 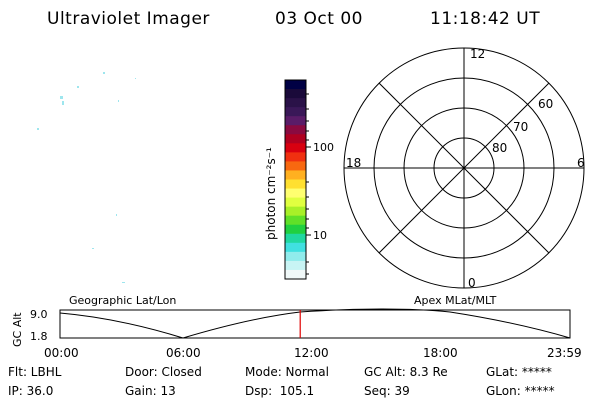 What do you see at coordinates (354, 163) in the screenshot?
I see `polar-label-18: 18` at bounding box center [354, 163].